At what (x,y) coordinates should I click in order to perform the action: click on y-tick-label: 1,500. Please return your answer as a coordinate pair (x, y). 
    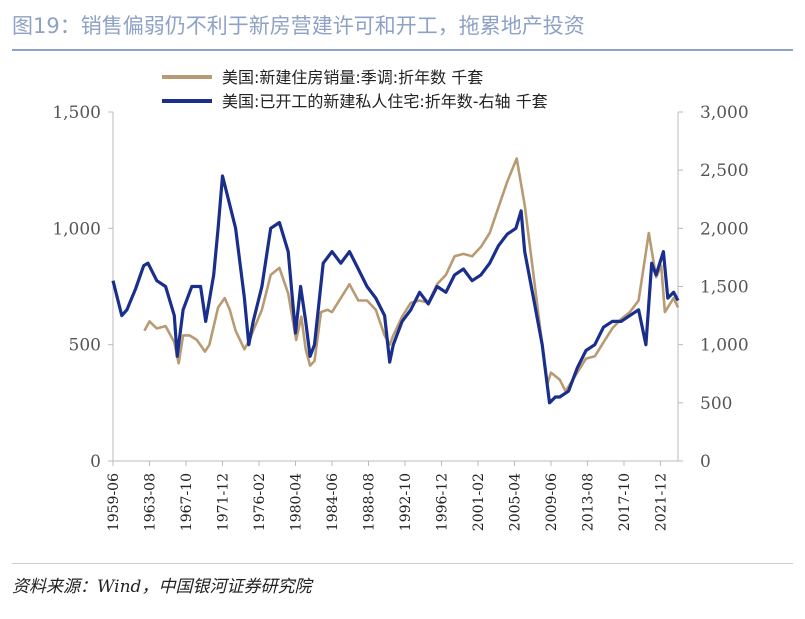
    Looking at the image, I should click on (76, 113).